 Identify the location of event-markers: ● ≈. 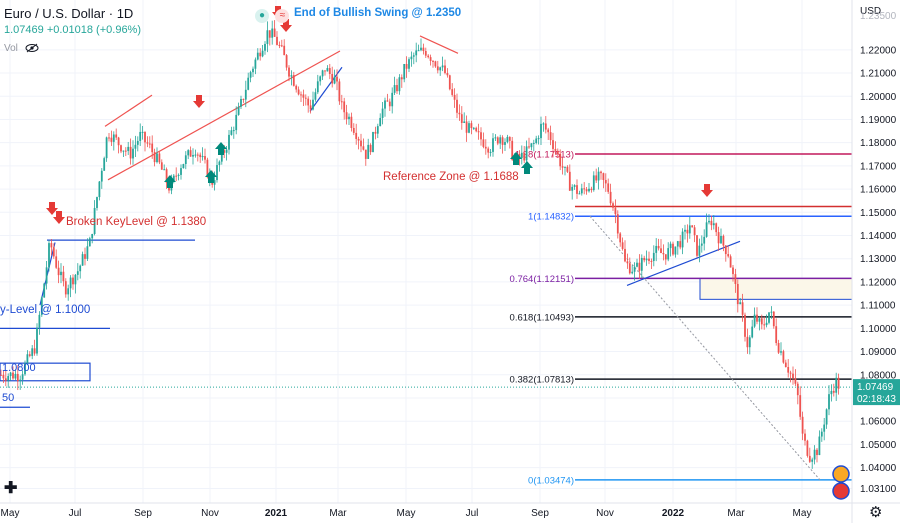
(273, 14).